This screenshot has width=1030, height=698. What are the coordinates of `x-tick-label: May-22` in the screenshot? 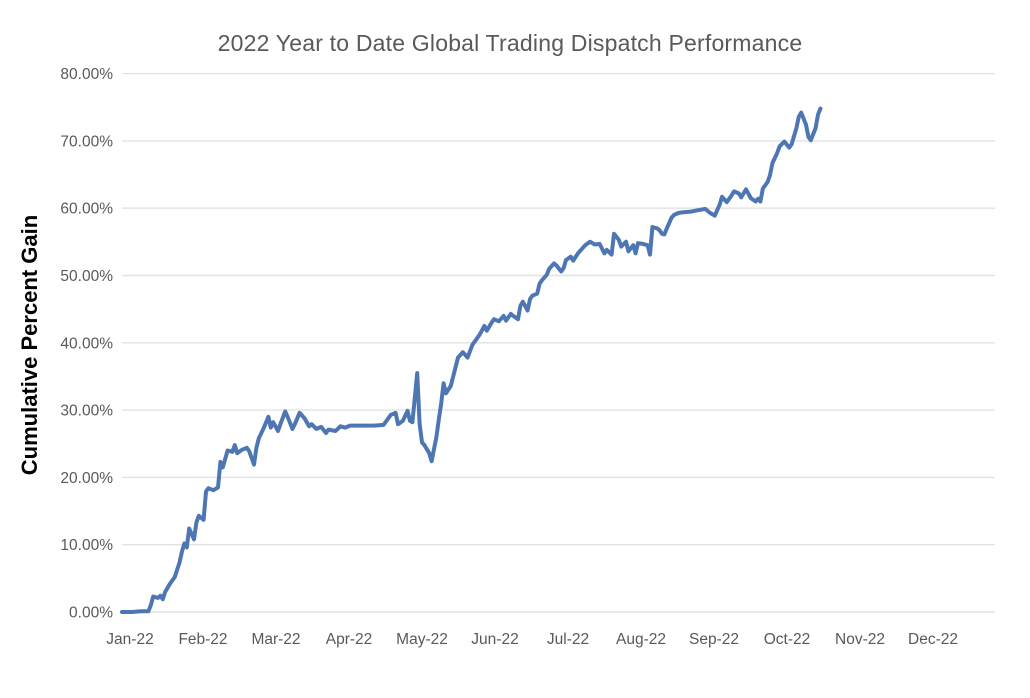 It's located at (422, 639).